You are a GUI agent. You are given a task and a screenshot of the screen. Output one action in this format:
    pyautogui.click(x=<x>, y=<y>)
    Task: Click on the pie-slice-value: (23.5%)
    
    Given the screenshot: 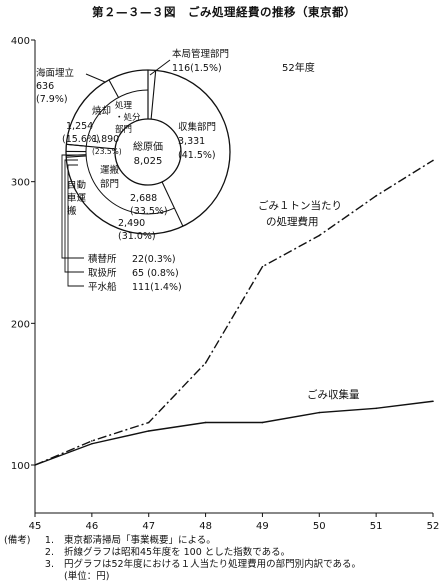 What is the action you would take?
    pyautogui.click(x=107, y=151)
    